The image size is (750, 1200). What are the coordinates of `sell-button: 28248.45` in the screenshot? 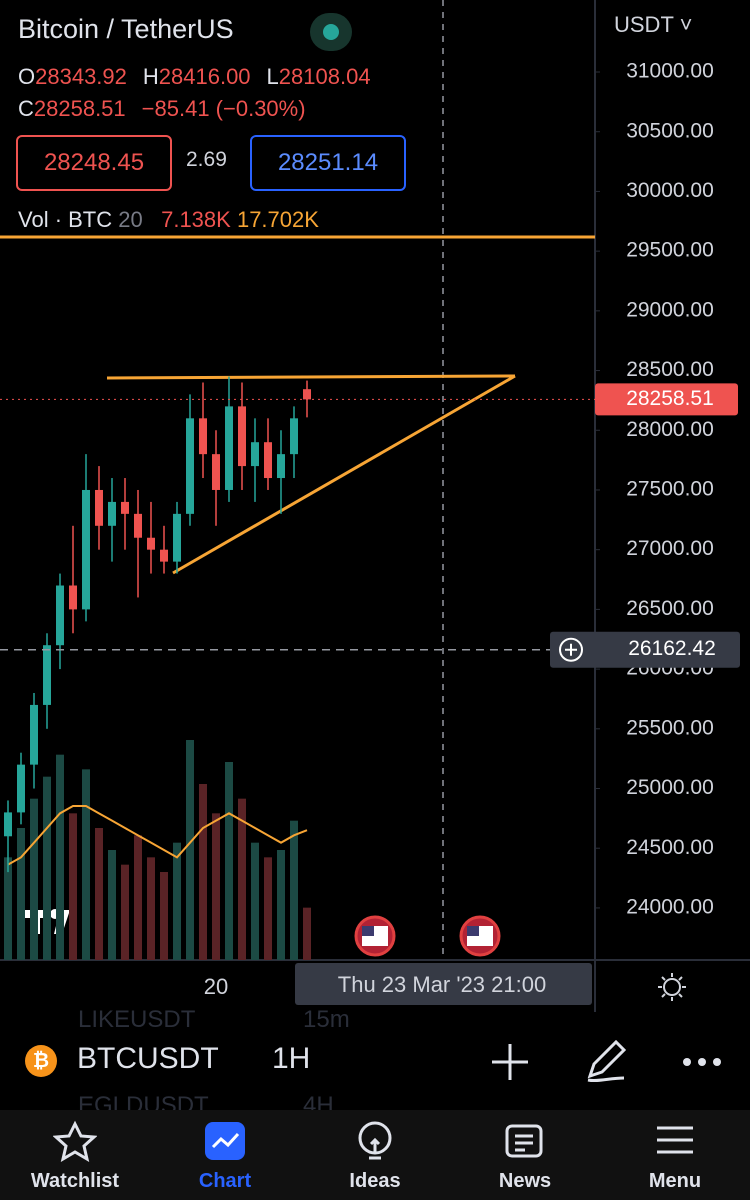 It's located at (94, 163).